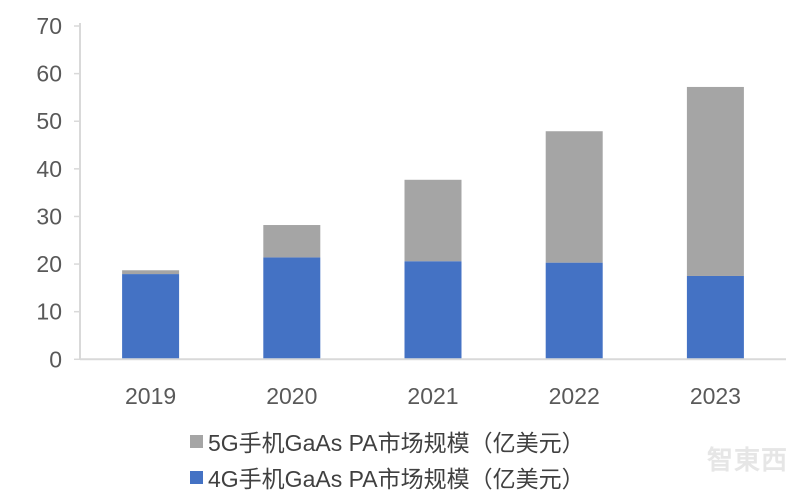 The image size is (800, 496). Describe the element at coordinates (715, 396) in the screenshot. I see `x-tick-label: 2023` at that location.